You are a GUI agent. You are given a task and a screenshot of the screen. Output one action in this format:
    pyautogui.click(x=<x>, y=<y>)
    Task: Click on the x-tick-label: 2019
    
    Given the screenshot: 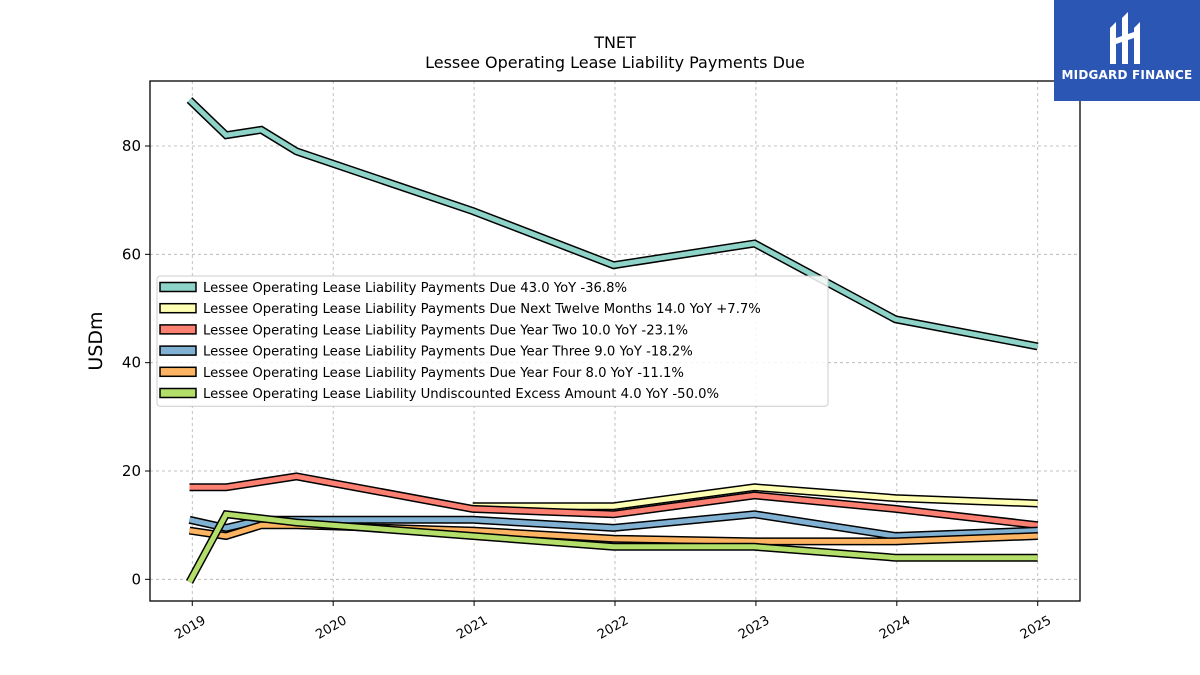 What is the action you would take?
    pyautogui.click(x=190, y=628)
    